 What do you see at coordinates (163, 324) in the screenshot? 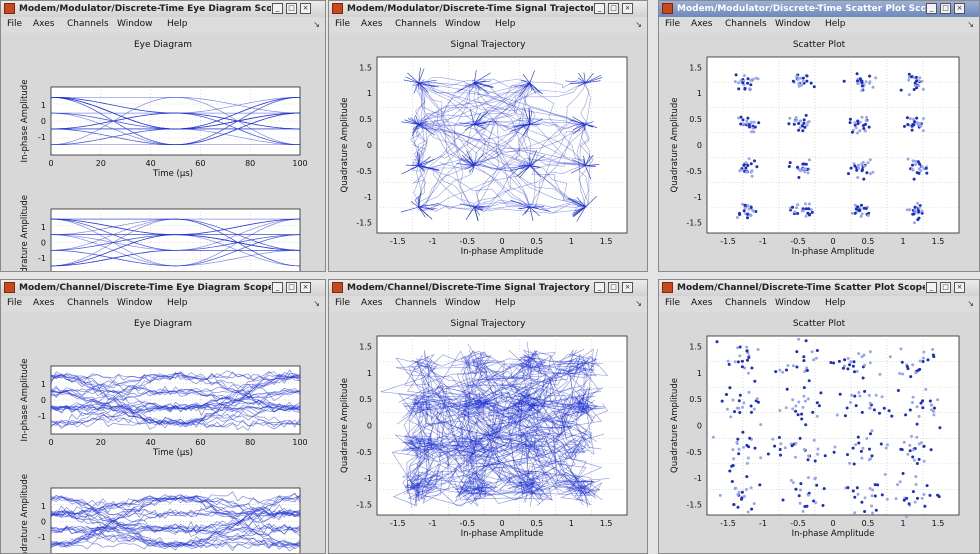
I see `plot-title: Eye Diagram` at bounding box center [163, 324].